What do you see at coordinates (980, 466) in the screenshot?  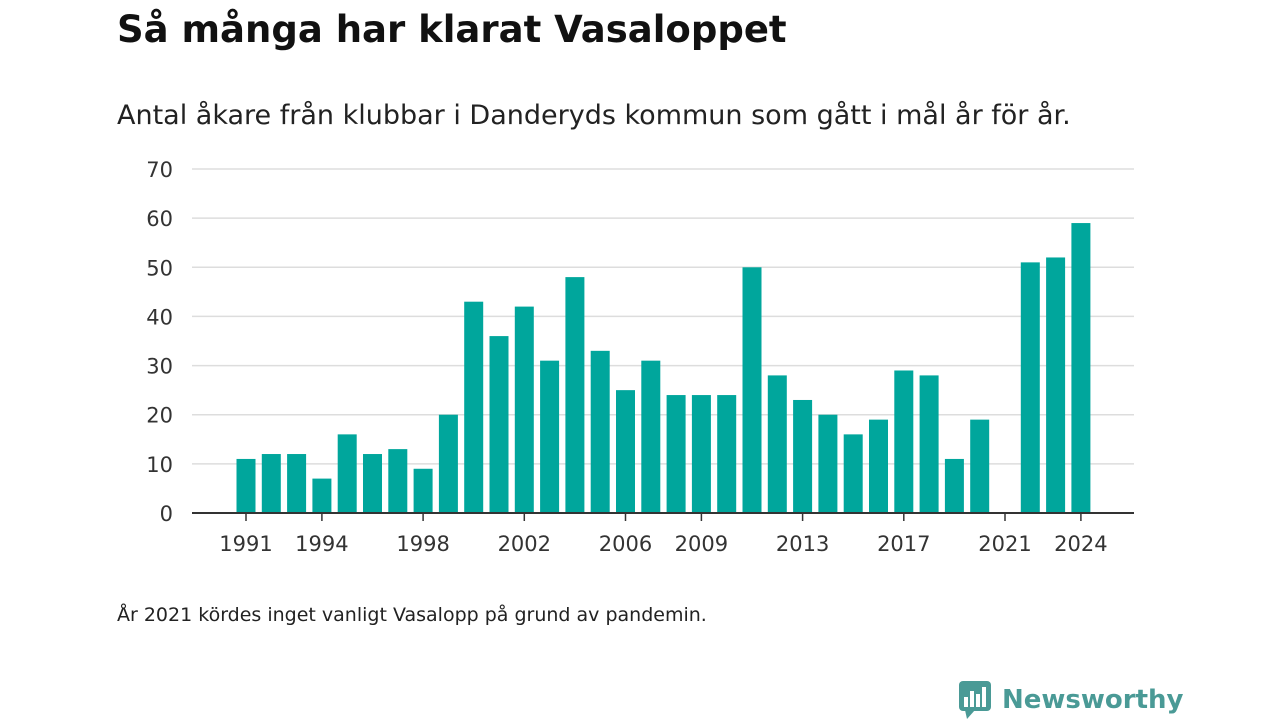 I see `bar-2020` at bounding box center [980, 466].